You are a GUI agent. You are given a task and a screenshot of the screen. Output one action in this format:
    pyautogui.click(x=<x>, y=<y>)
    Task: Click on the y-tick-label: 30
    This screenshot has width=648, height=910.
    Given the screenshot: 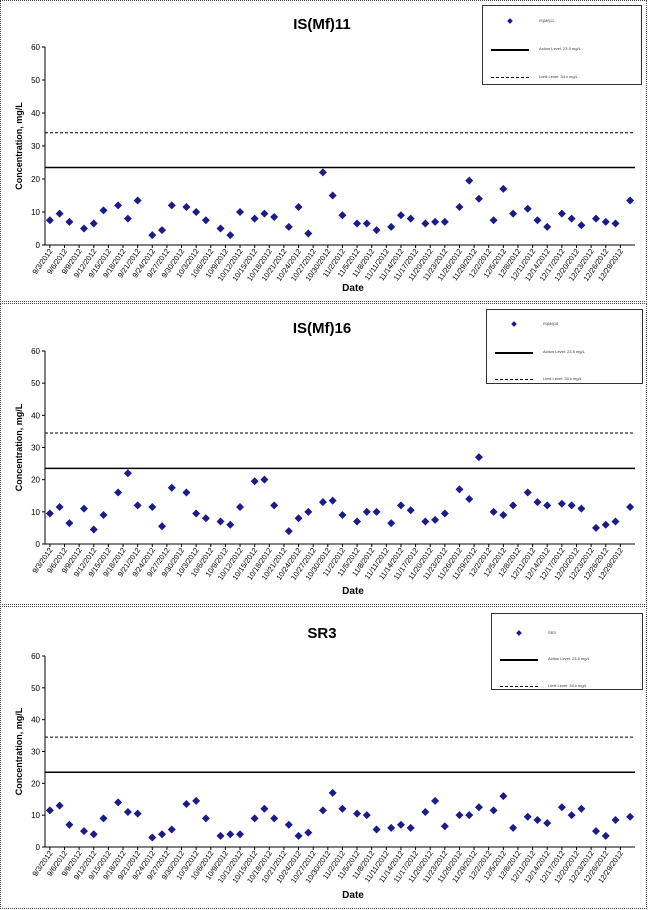 What is the action you would take?
    pyautogui.click(x=35, y=448)
    